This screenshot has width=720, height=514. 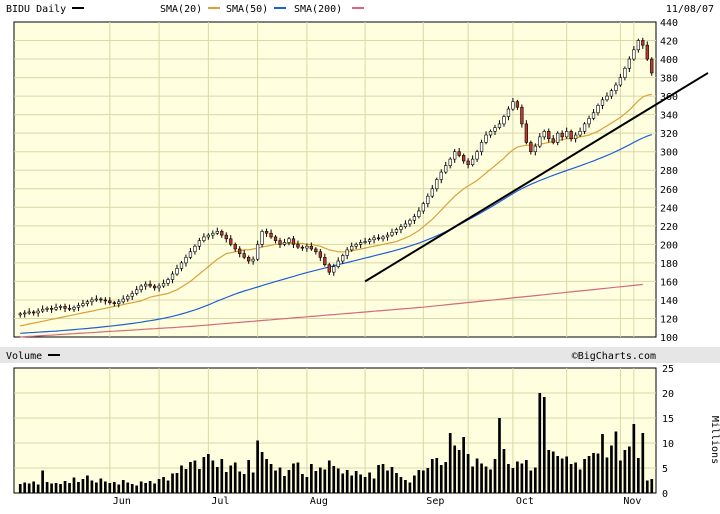 What do you see at coordinates (669, 23) in the screenshot?
I see `price-tick-label: 440` at bounding box center [669, 23].